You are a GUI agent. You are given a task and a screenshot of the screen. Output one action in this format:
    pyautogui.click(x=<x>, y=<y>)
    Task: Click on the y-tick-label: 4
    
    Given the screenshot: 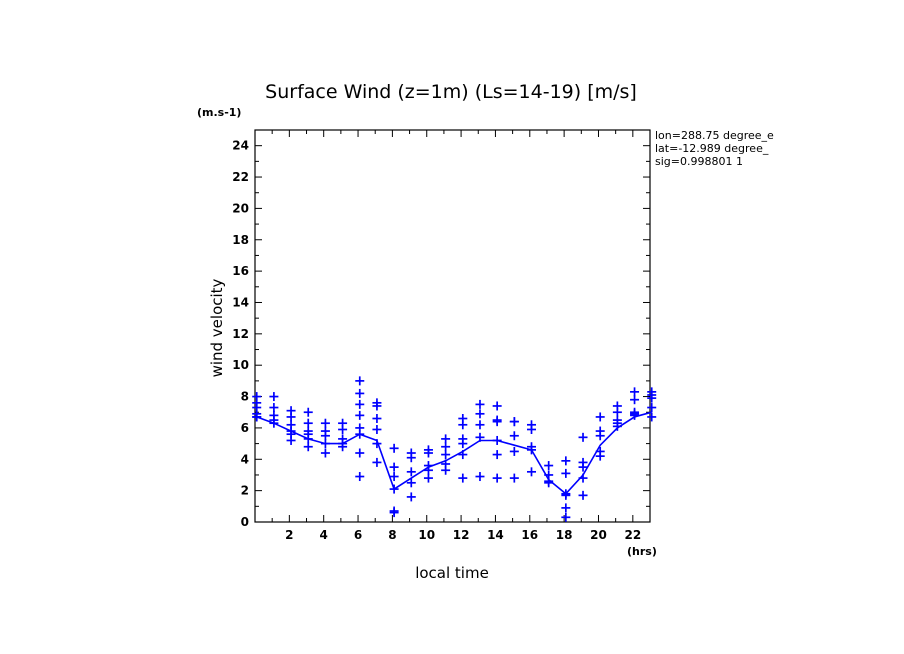 What is the action you would take?
    pyautogui.click(x=245, y=459)
    